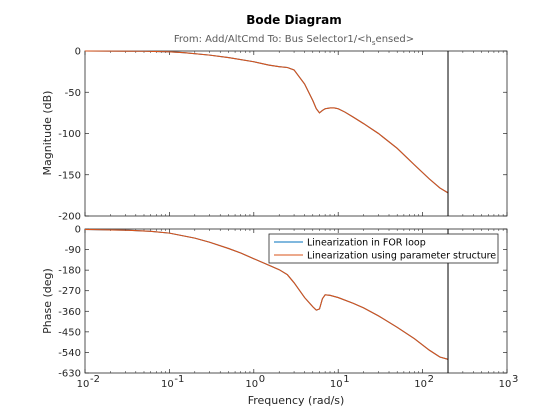 The width and height of the screenshot is (560, 420). What do you see at coordinates (73, 93) in the screenshot?
I see `y-tick-label: -50` at bounding box center [73, 93].